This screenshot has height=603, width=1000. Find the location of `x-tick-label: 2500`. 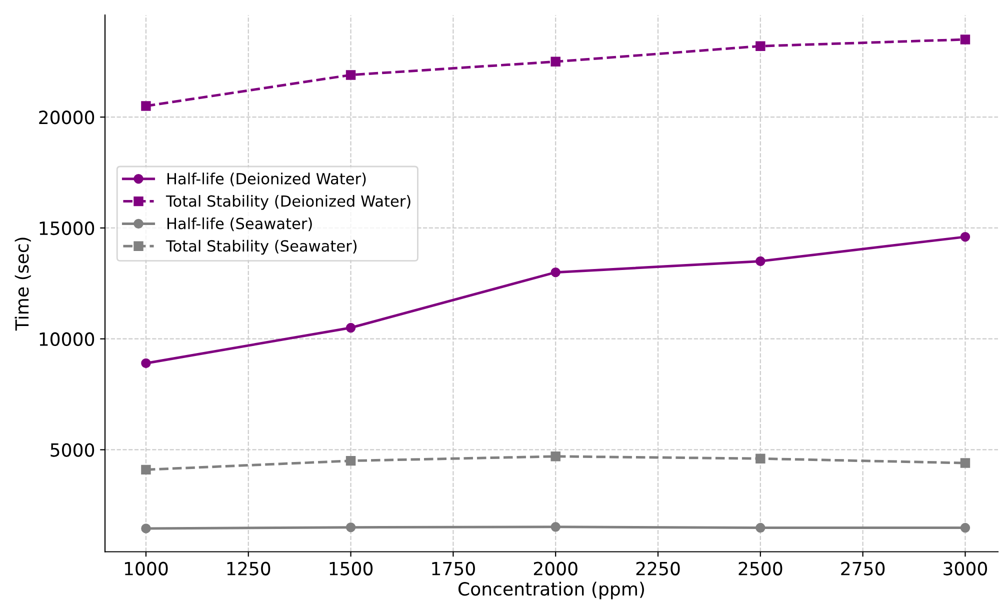

x-tick-label: 2500 is located at coordinates (760, 569).